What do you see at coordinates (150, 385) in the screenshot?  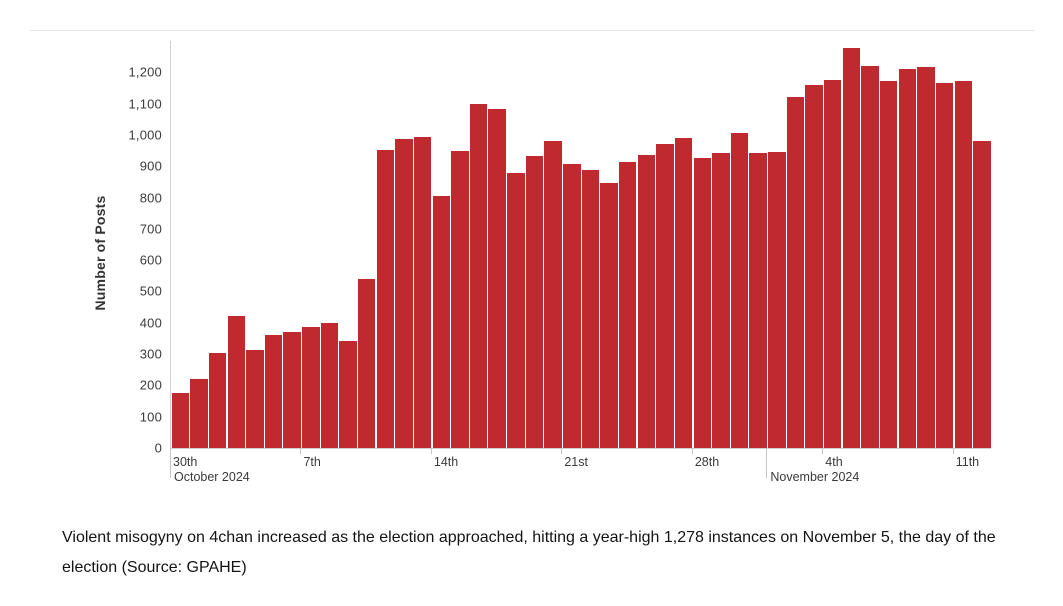 I see `y-tick-label: 200` at bounding box center [150, 385].